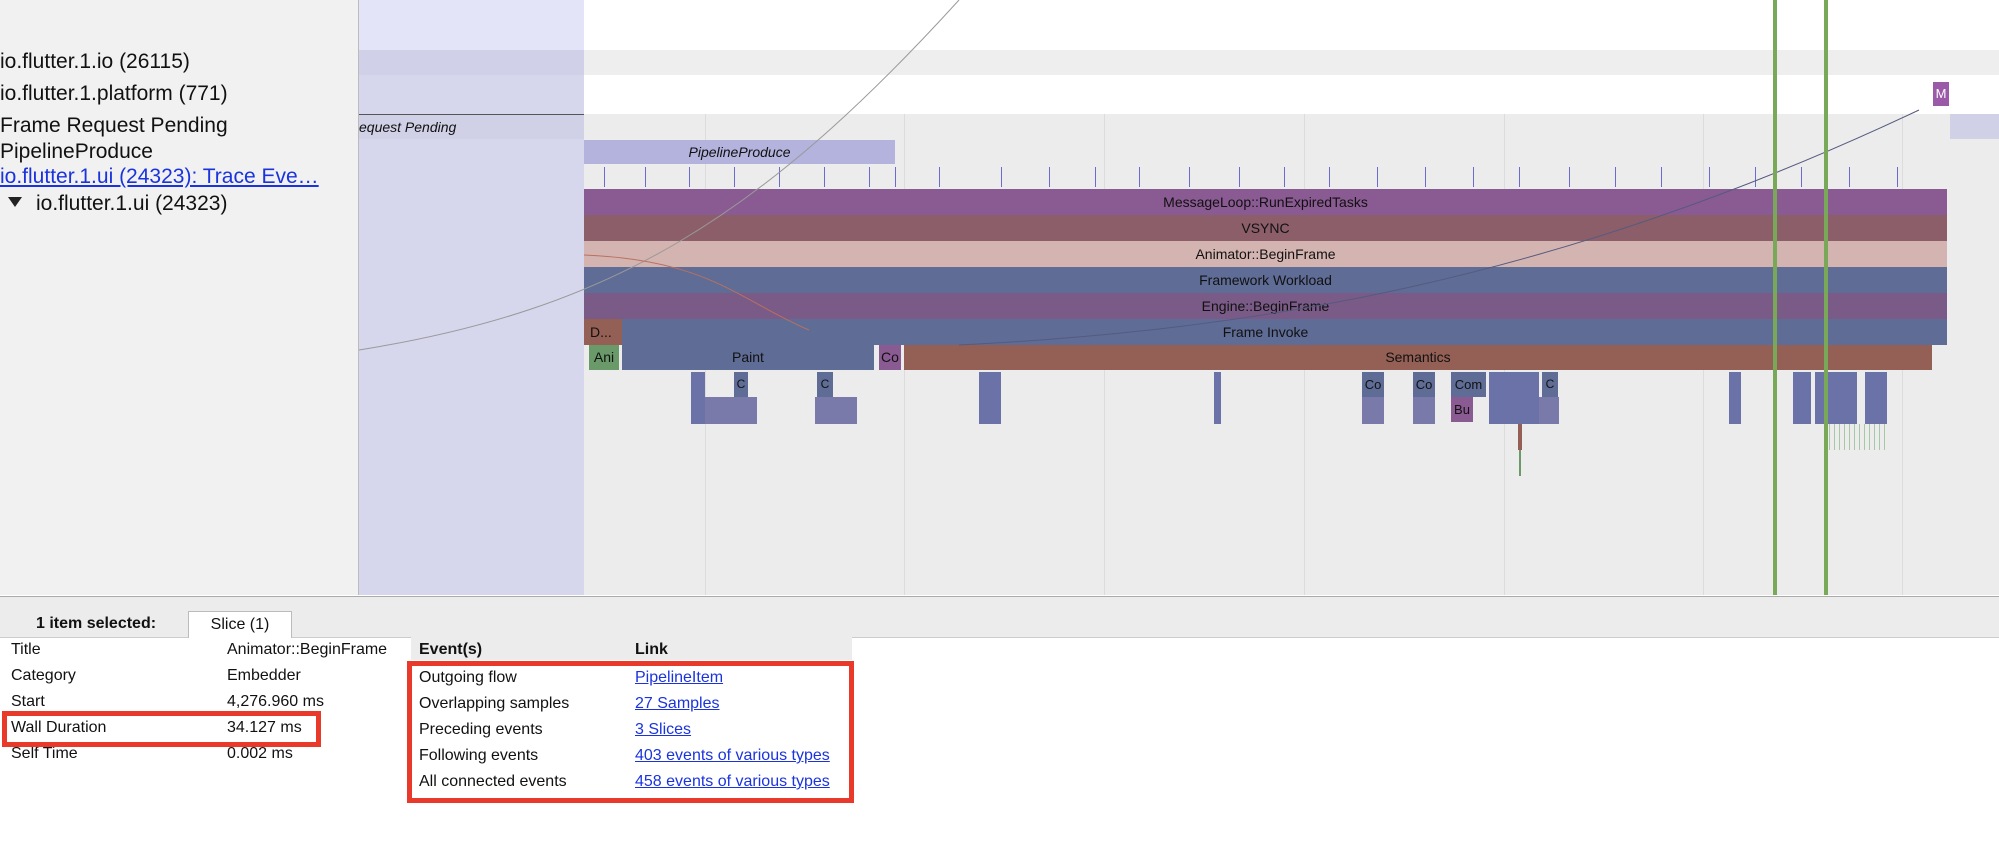 This screenshot has height=858, width=1999. Describe the element at coordinates (1550, 384) in the screenshot. I see `slice-c3: C` at that location.